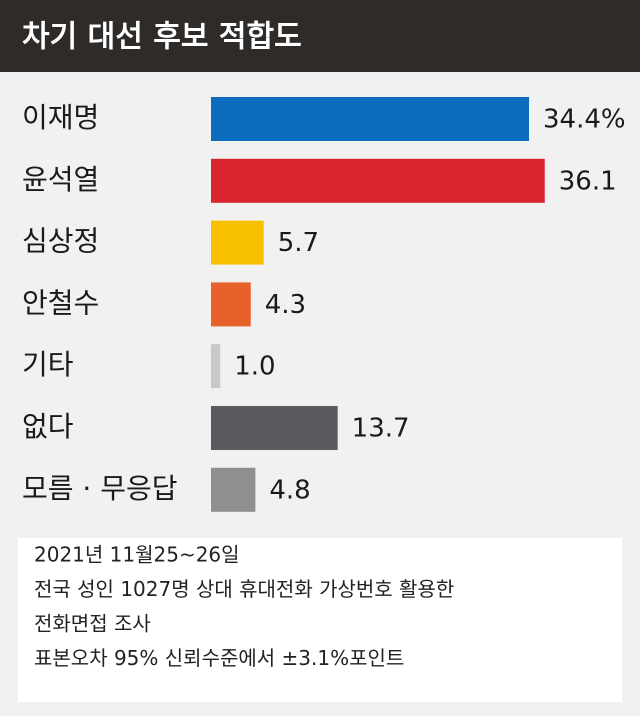 The image size is (640, 716). I want to click on note: 전화면접 조사, so click(92, 624).